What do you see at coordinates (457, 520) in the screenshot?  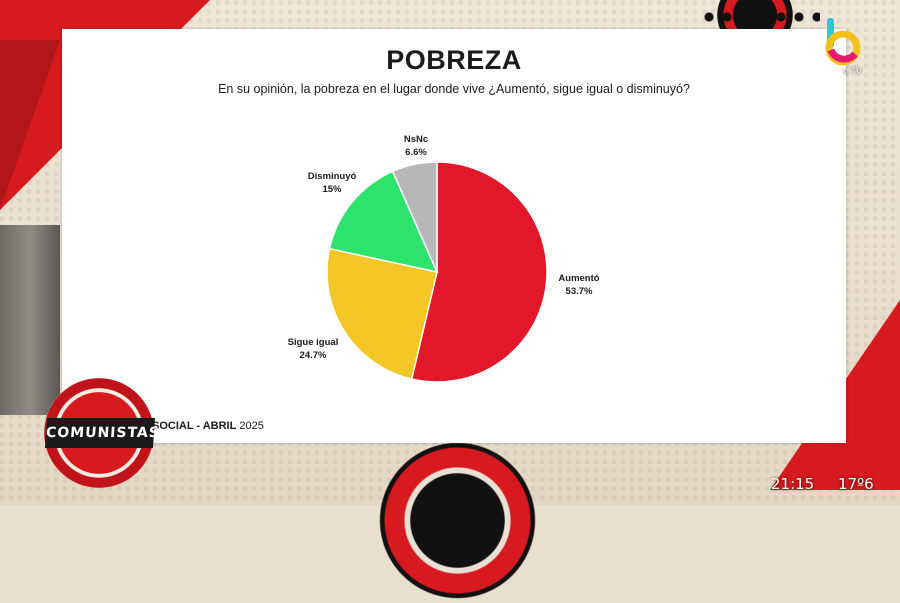 I see `disc-decoration-bottom` at bounding box center [457, 520].